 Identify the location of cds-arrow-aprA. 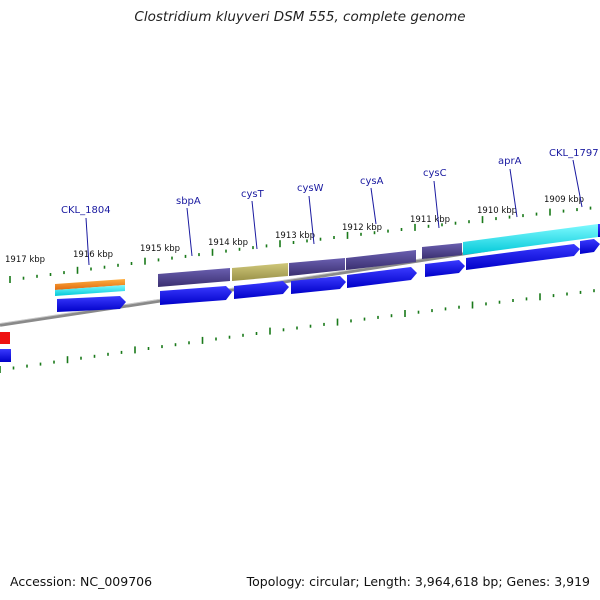
(523, 257).